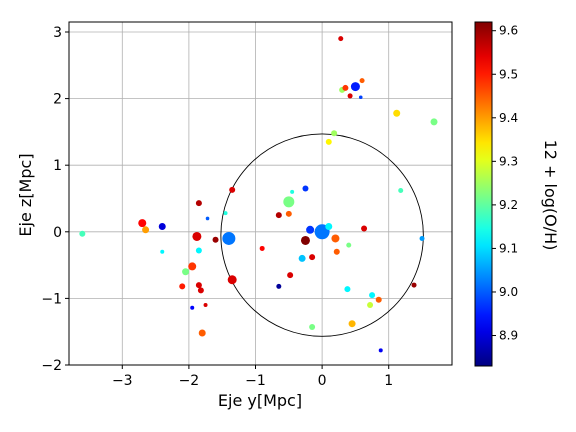 Image resolution: width=576 pixels, height=432 pixels. Describe the element at coordinates (508, 336) in the screenshot. I see `colorbar-tick-label: 8.9` at that location.